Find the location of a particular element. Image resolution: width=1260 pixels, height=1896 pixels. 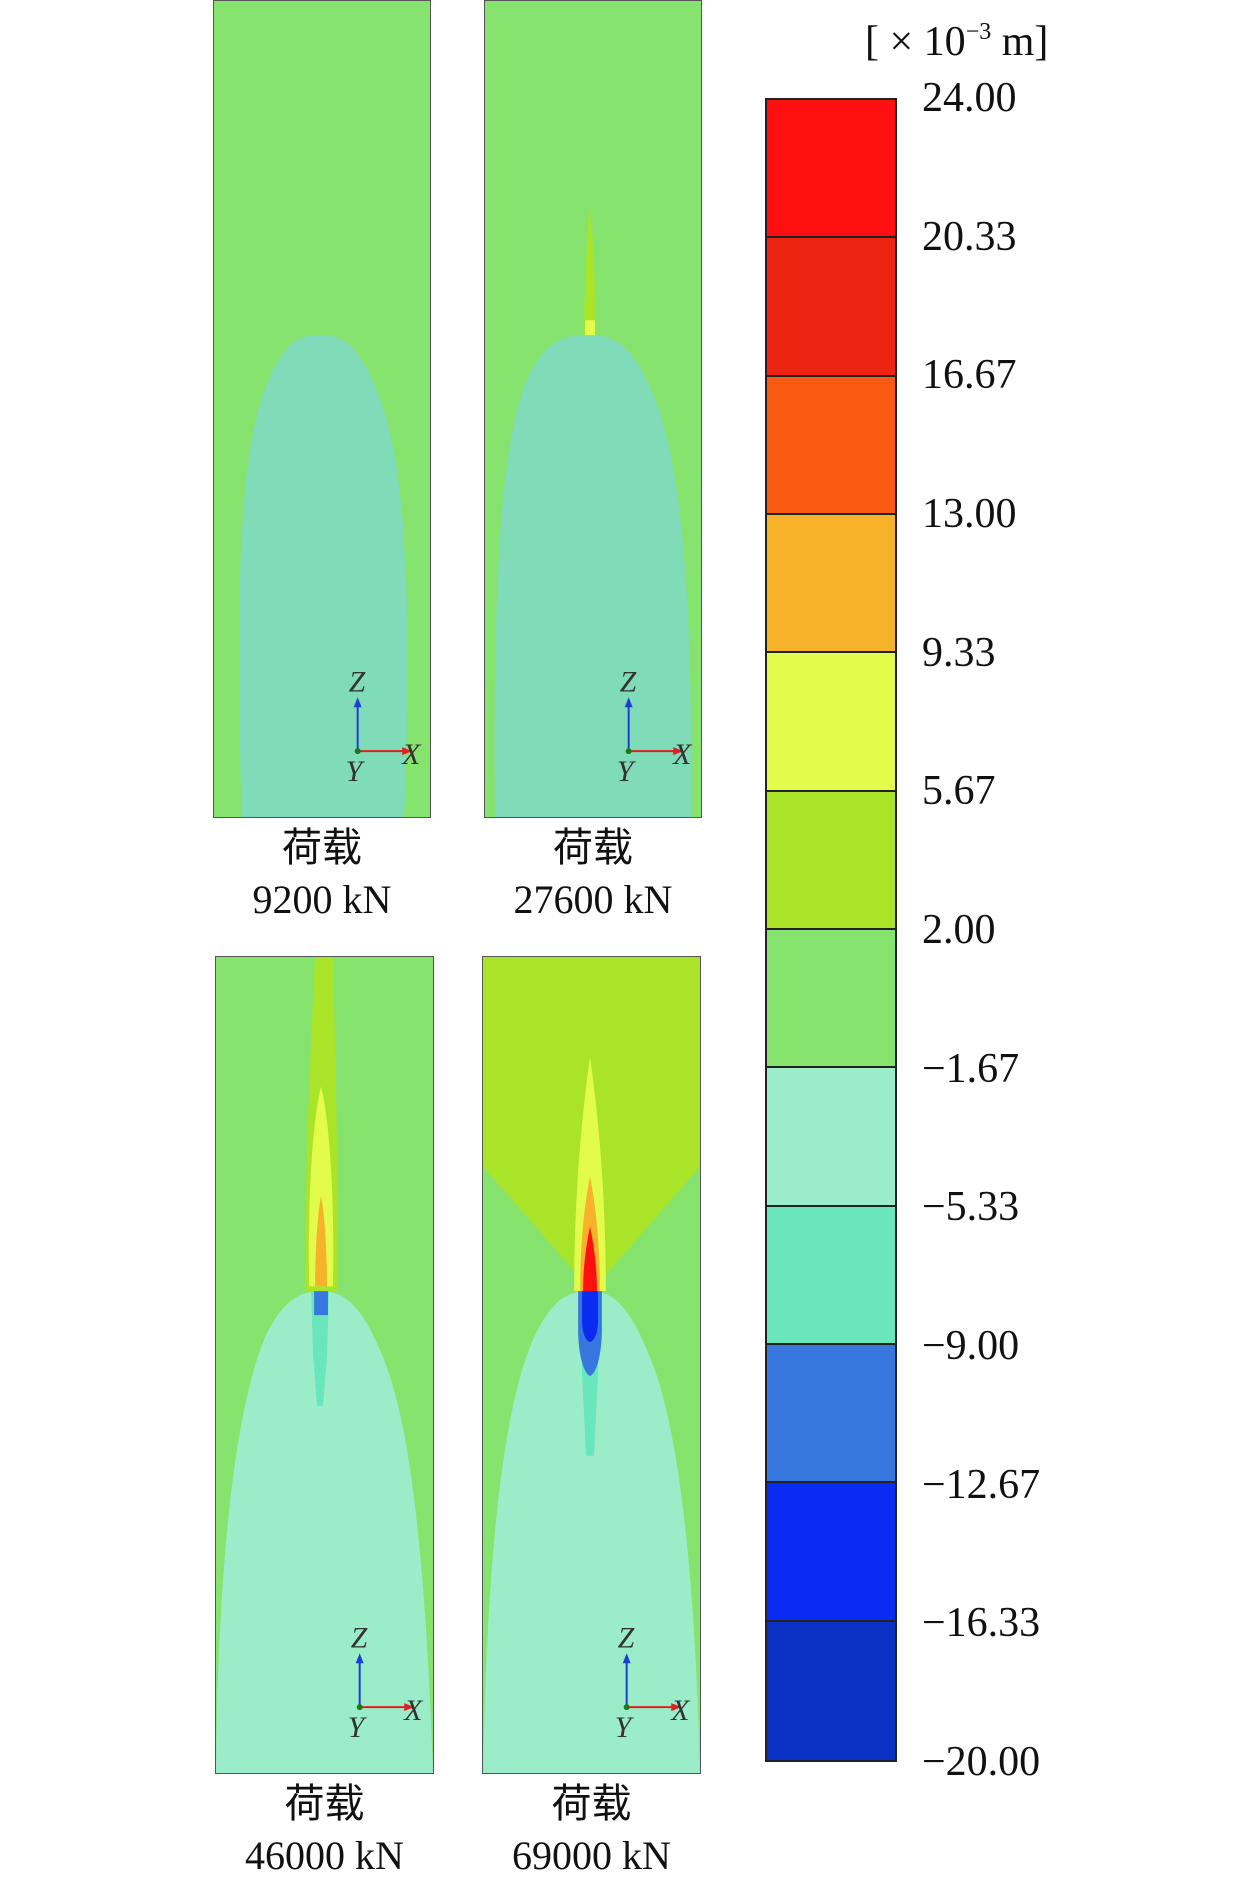

colorbar-tick-label: 20.33 is located at coordinates (969, 236).